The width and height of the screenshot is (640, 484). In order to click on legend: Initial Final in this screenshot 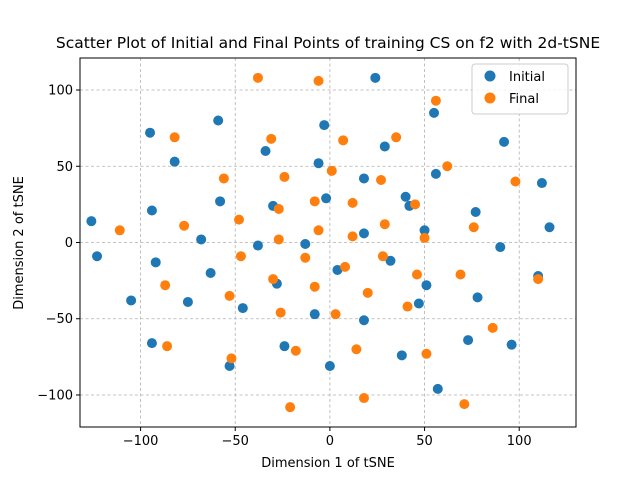, I will do `click(520, 89)`.